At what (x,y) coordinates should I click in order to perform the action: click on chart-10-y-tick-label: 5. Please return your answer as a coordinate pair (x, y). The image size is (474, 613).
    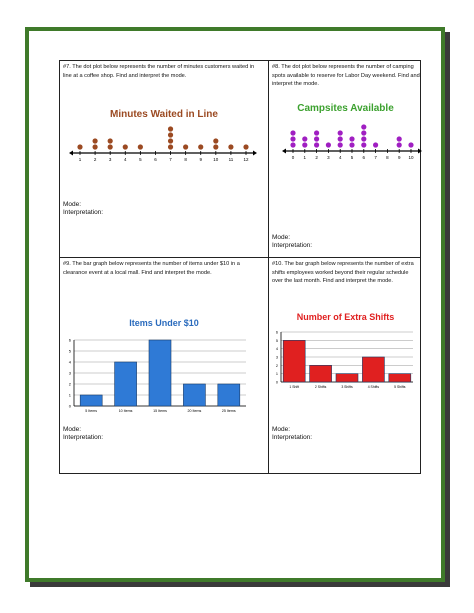
    Looking at the image, I should click on (277, 341).